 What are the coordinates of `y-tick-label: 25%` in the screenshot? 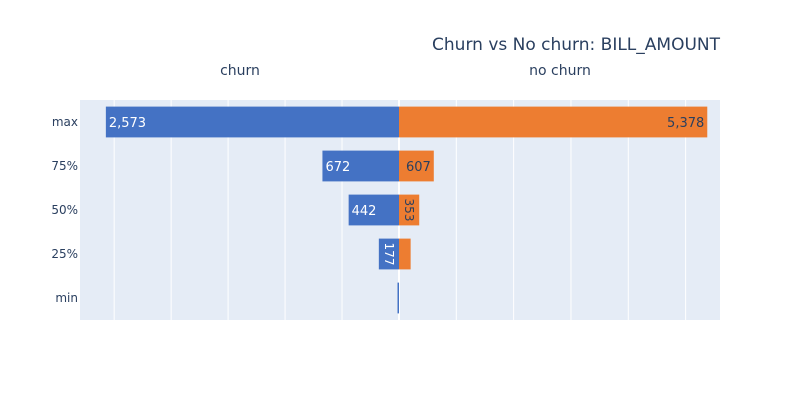 It's located at (64, 254).